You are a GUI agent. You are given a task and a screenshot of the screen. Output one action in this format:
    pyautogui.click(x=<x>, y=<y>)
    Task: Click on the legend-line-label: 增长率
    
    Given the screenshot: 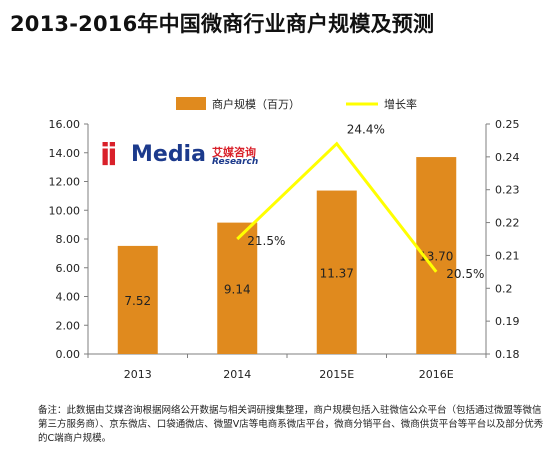 What is the action you would take?
    pyautogui.click(x=400, y=104)
    